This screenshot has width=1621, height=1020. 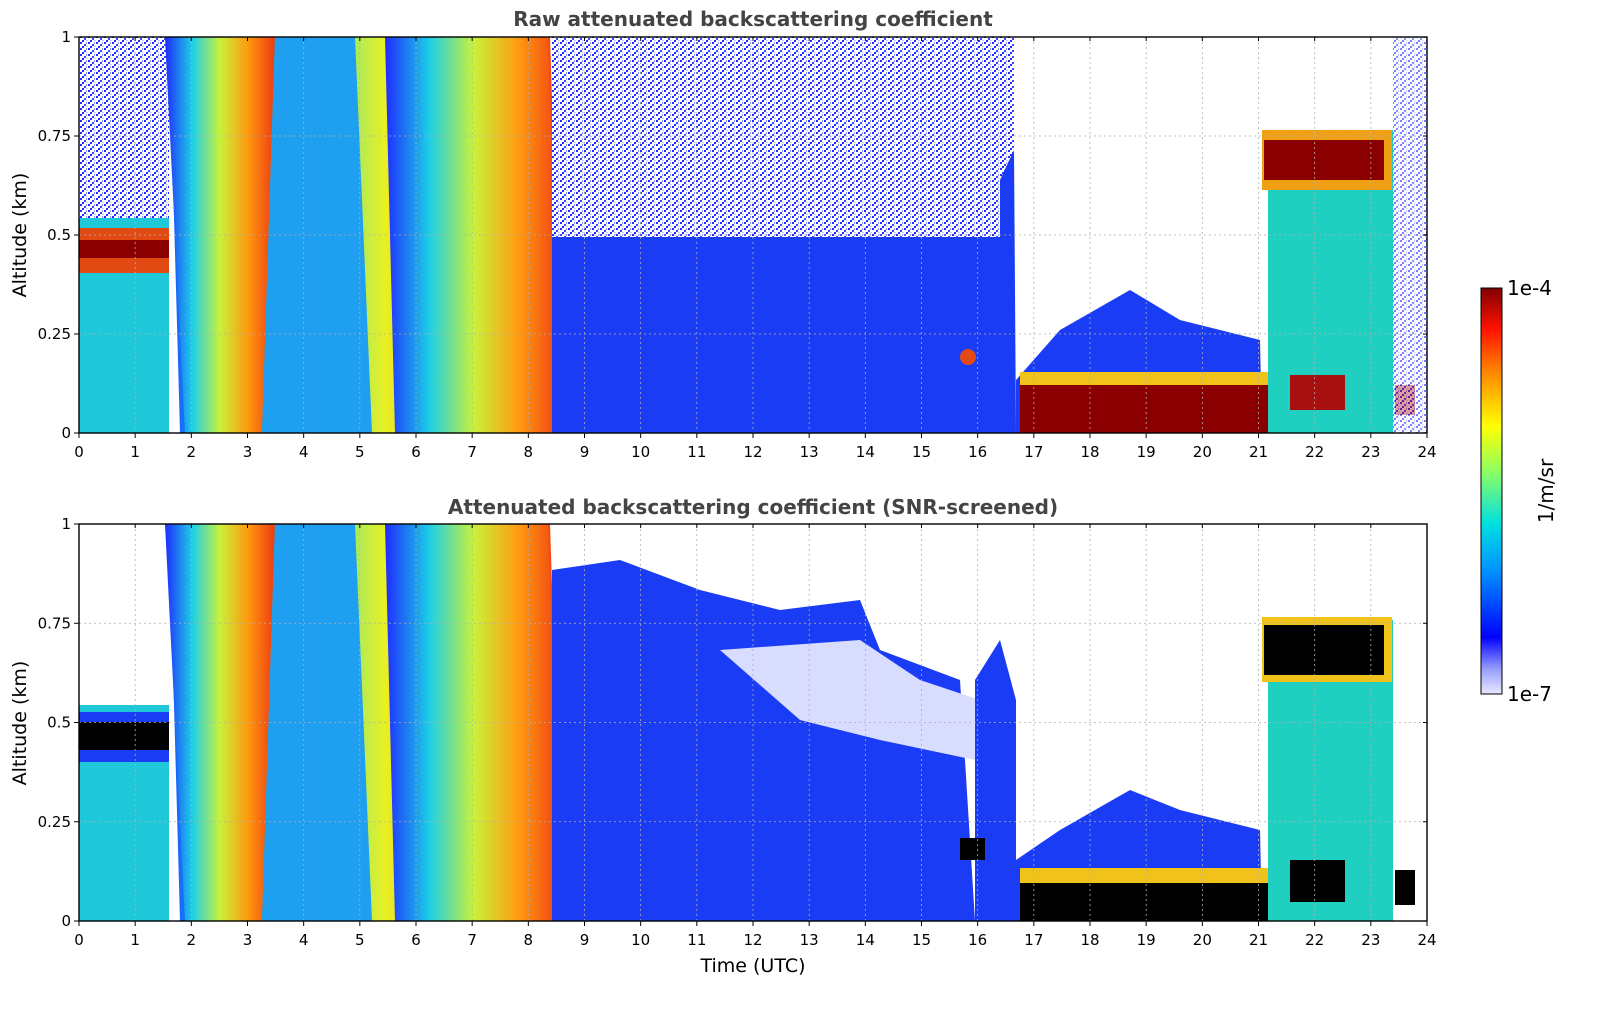 I want to click on colorbar-gradient, so click(x=1491, y=491).